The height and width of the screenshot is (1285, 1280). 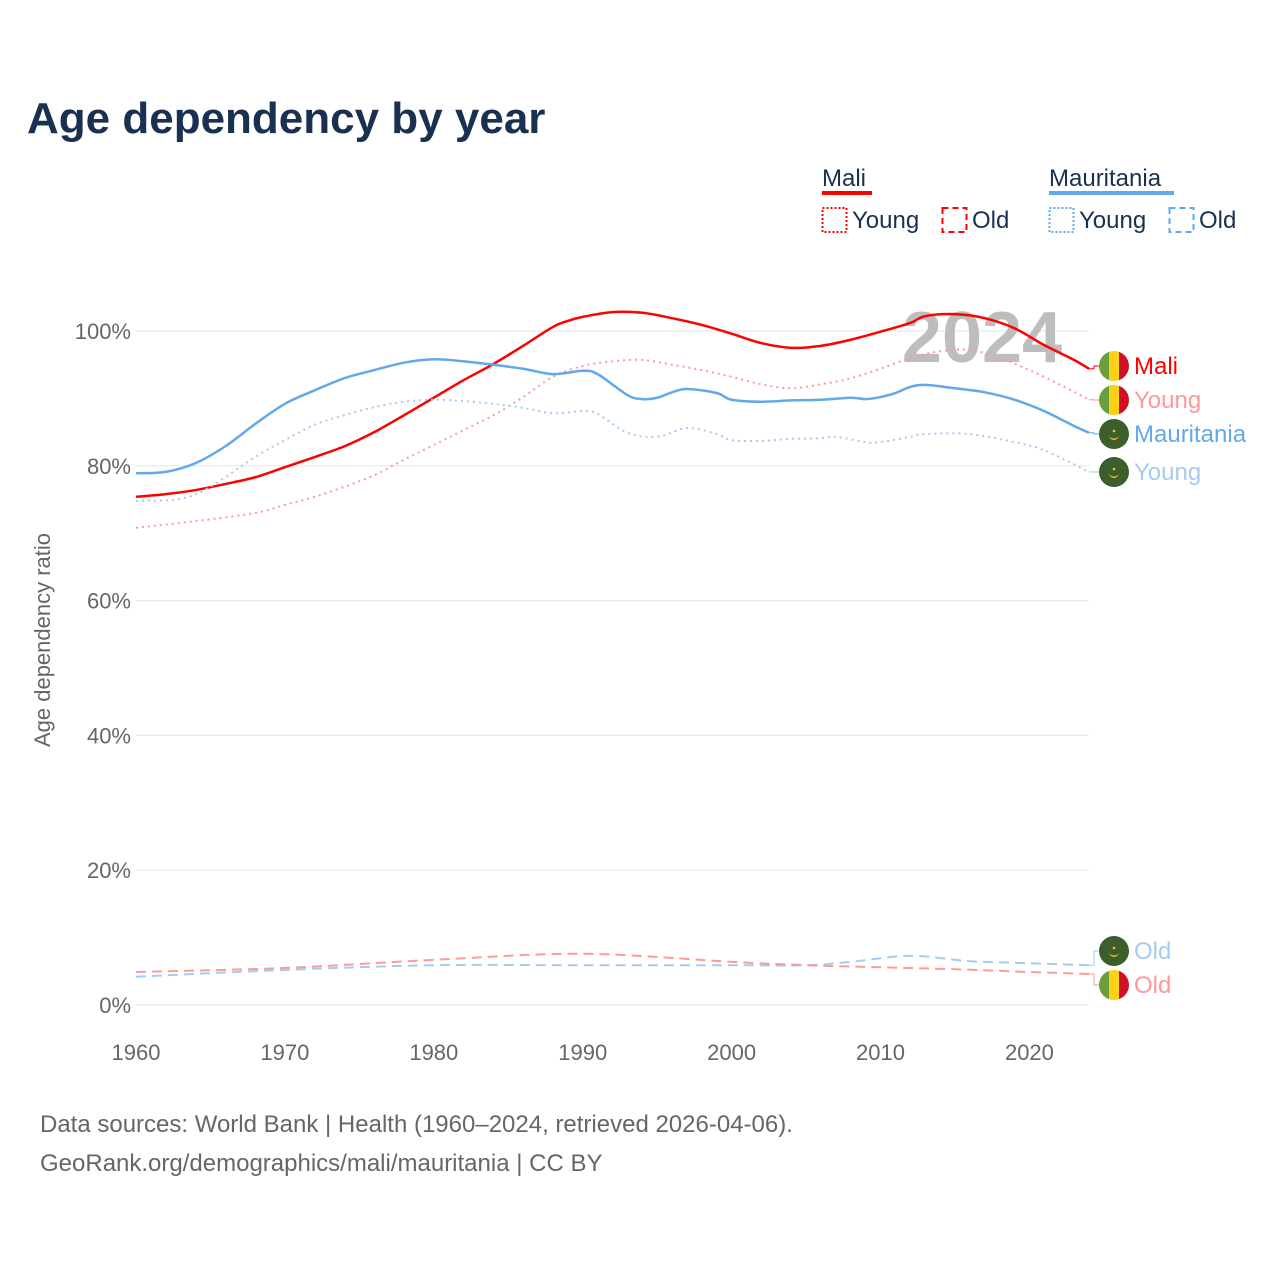 What do you see at coordinates (1029, 199) in the screenshot?
I see `legend: Mali Young Old Mauritania Young Old` at bounding box center [1029, 199].